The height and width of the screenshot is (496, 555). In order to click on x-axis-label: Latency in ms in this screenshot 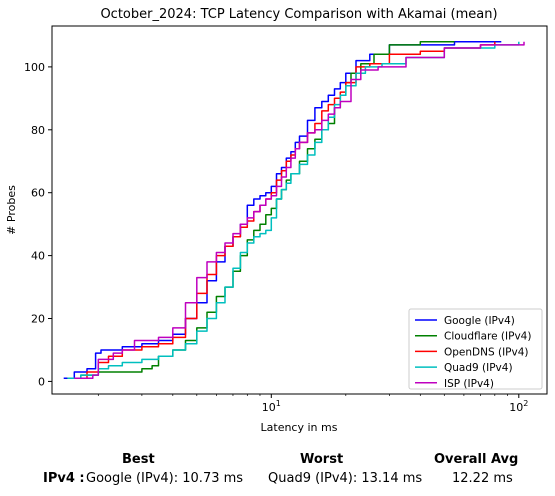, I will do `click(299, 427)`.